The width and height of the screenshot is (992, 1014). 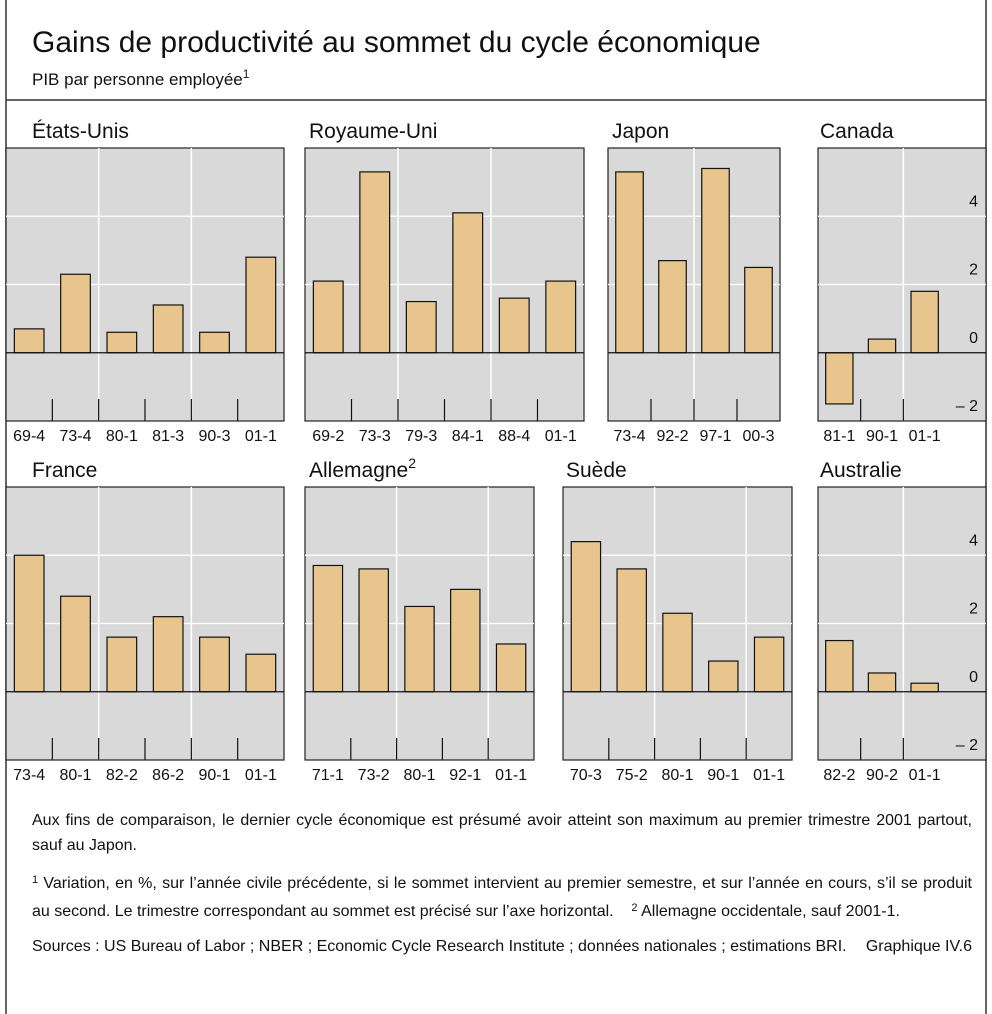 What do you see at coordinates (358, 470) in the screenshot?
I see `panel-title-text: Allemagne` at bounding box center [358, 470].